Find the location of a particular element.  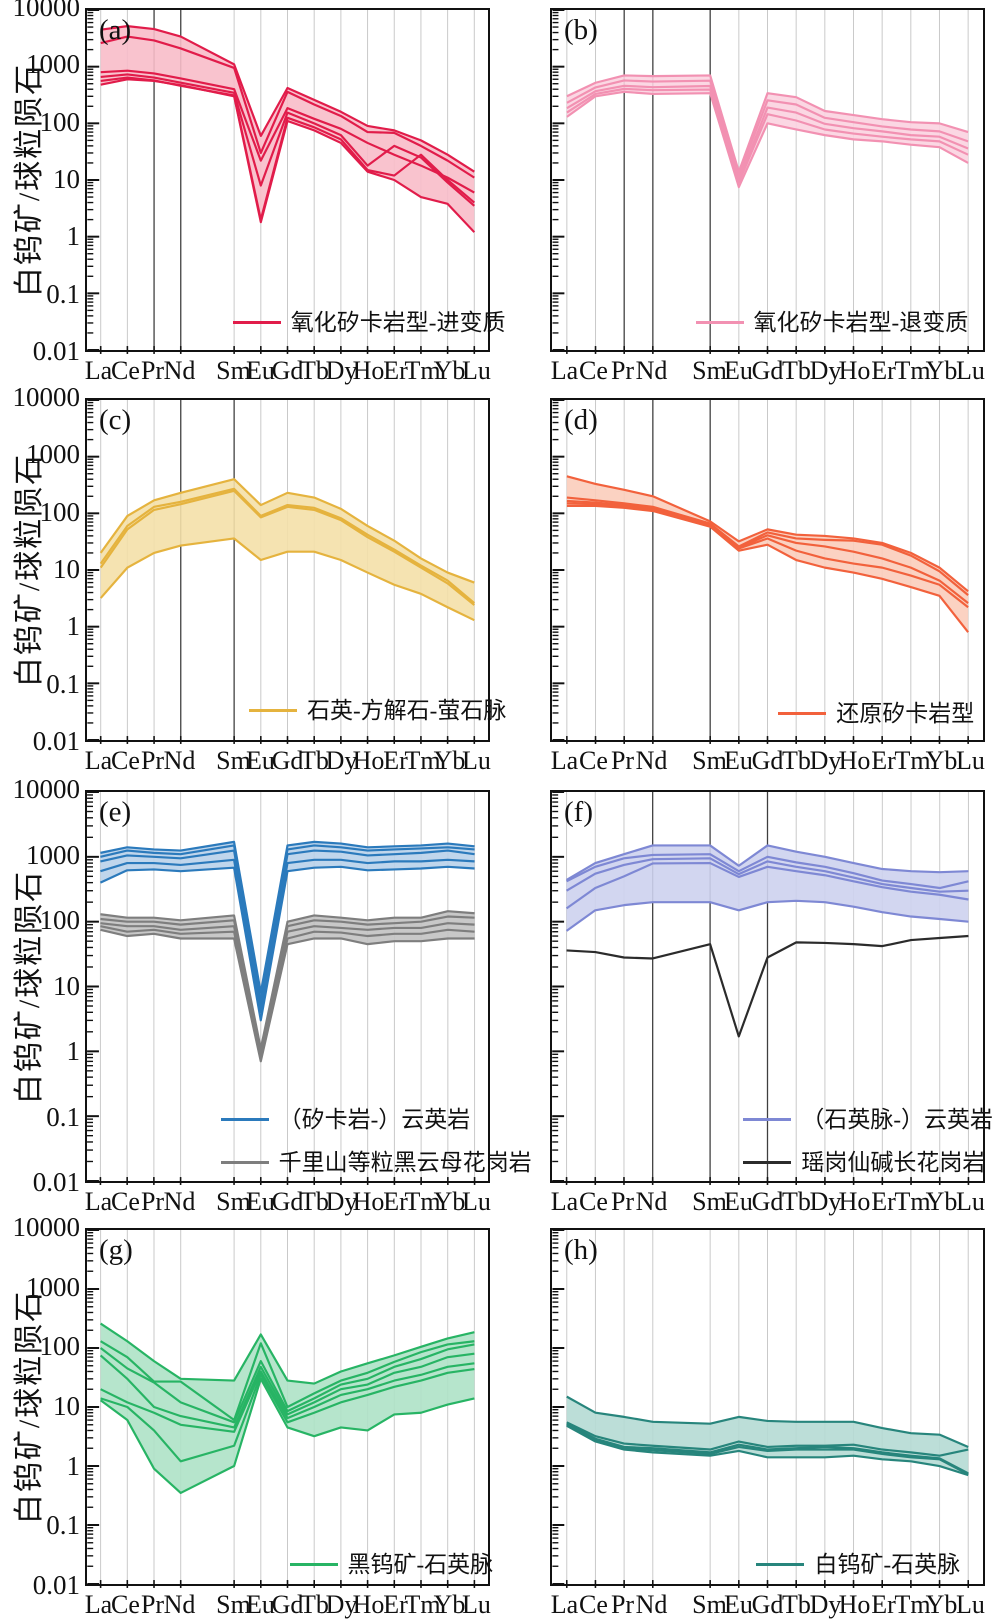

panel-f: (f) （石英脉-）云英岩 瑶岗仙碱长花岗岩 is located at coordinates (771, 987).